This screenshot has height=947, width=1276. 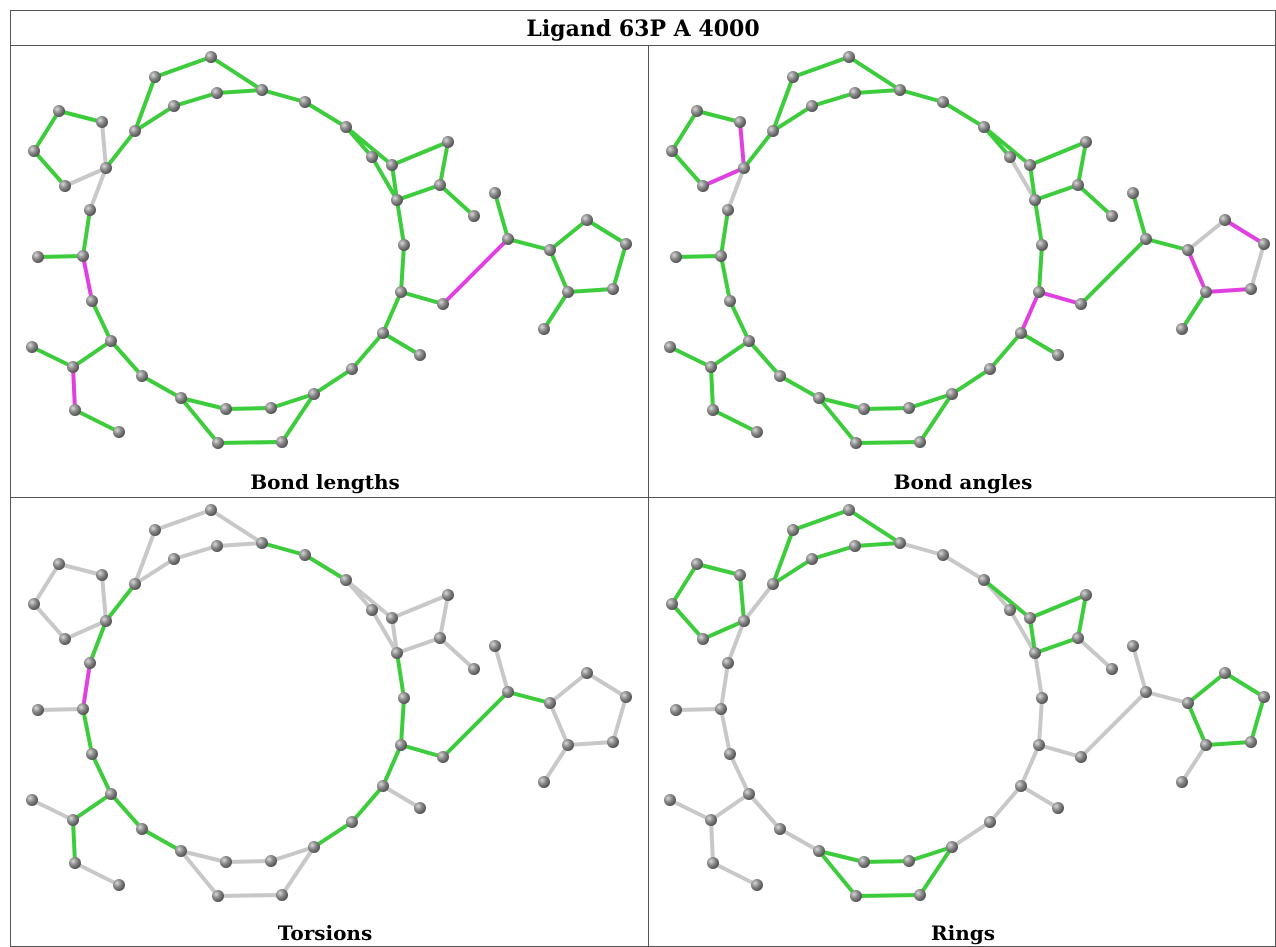 I want to click on panel-caption: Rings, so click(x=963, y=933).